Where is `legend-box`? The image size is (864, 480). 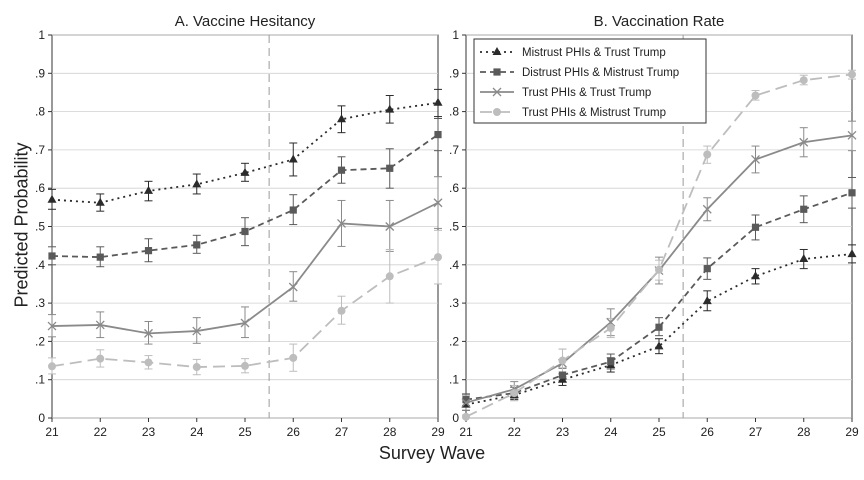
legend-box is located at coordinates (590, 81).